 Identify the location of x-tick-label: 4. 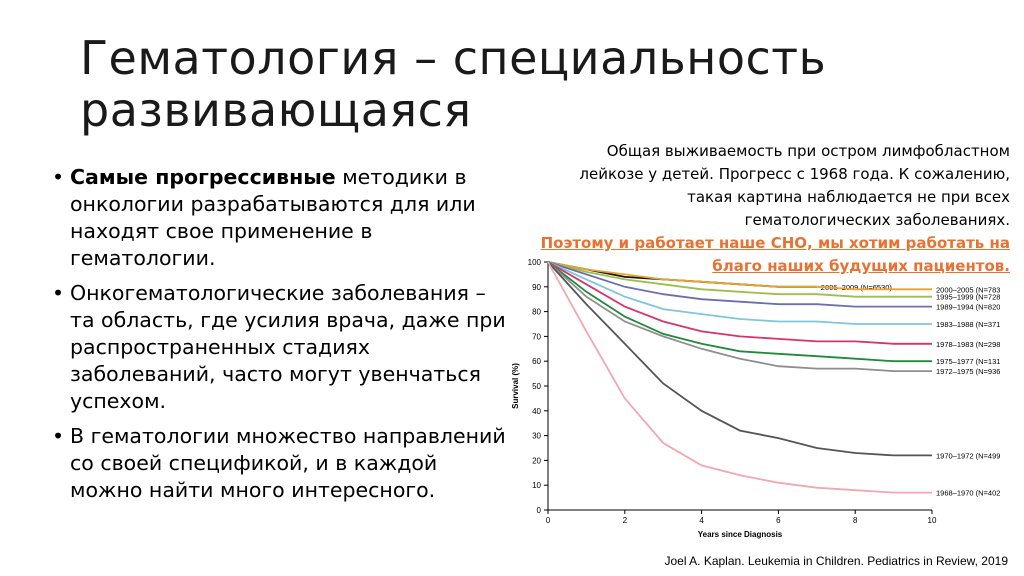
(701, 520).